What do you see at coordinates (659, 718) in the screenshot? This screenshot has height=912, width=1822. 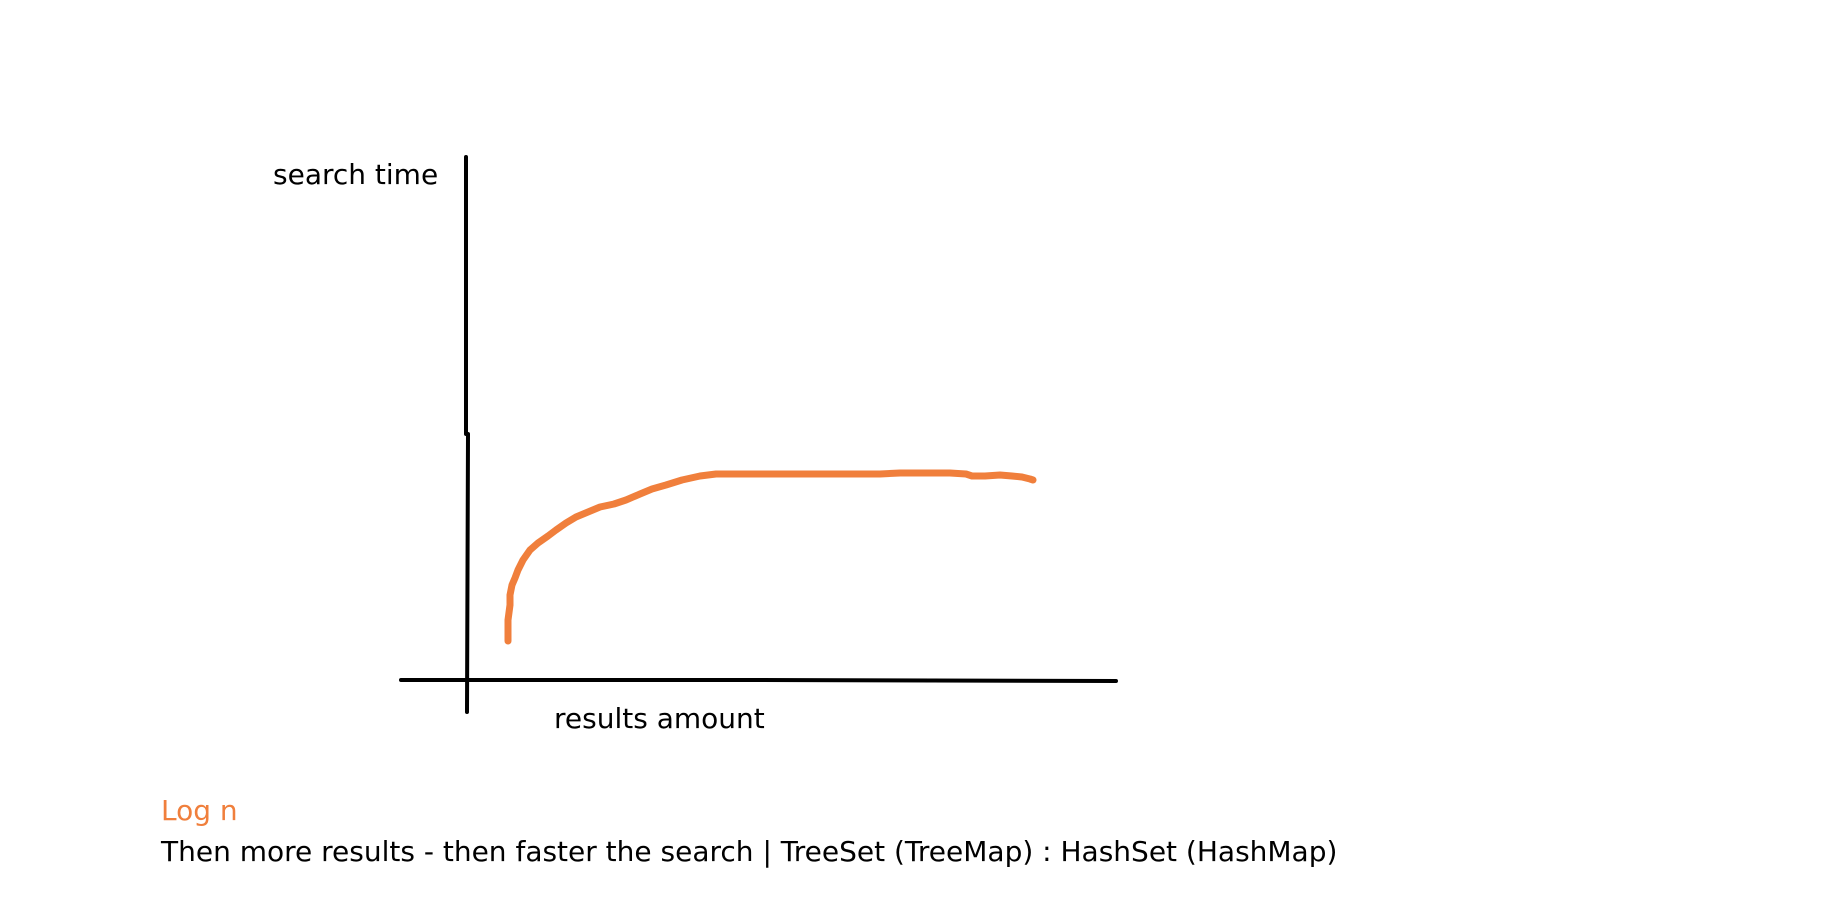 I see `x-axis-label: results amount` at bounding box center [659, 718].